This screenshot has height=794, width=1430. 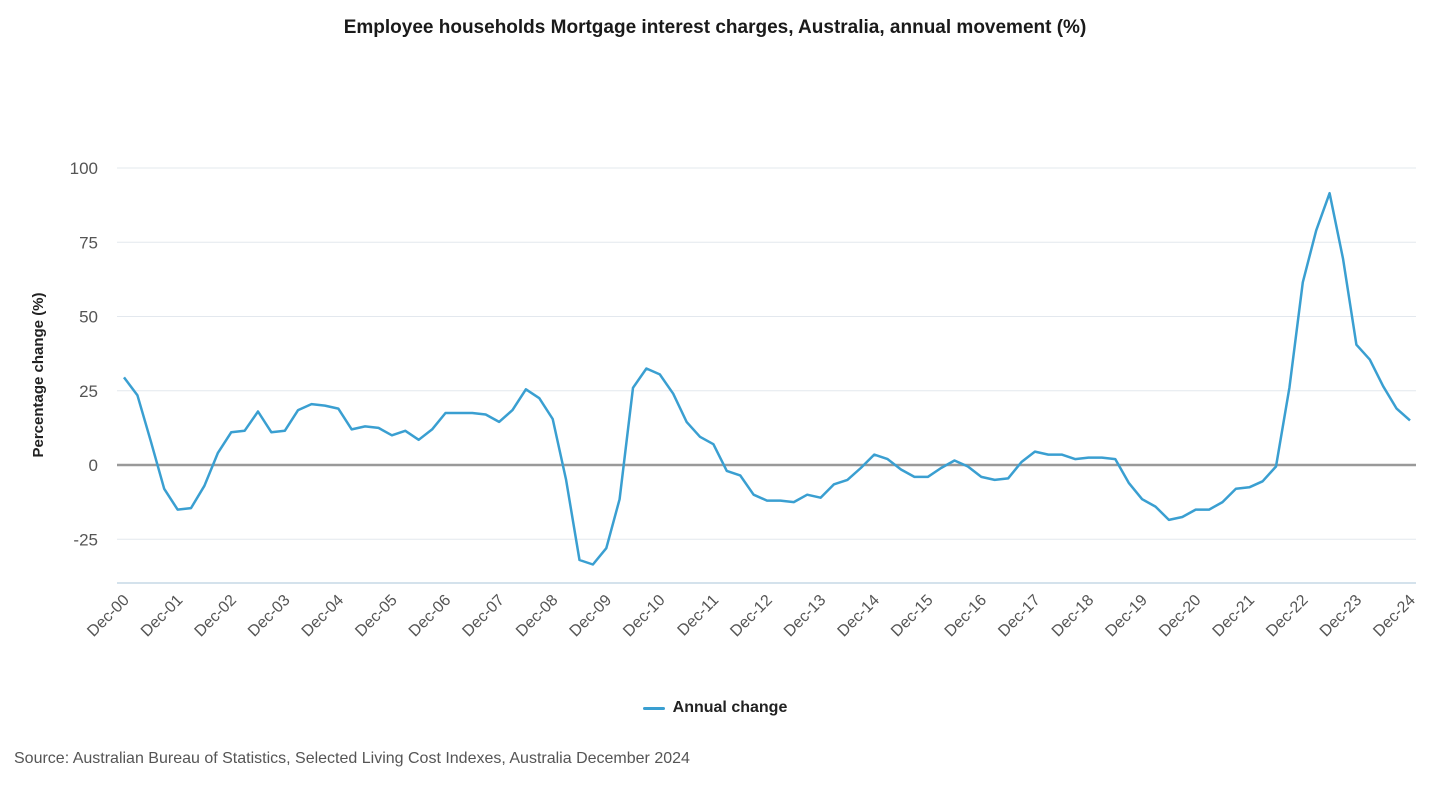 What do you see at coordinates (859, 616) in the screenshot?
I see `x-tick-label: Dec-14` at bounding box center [859, 616].